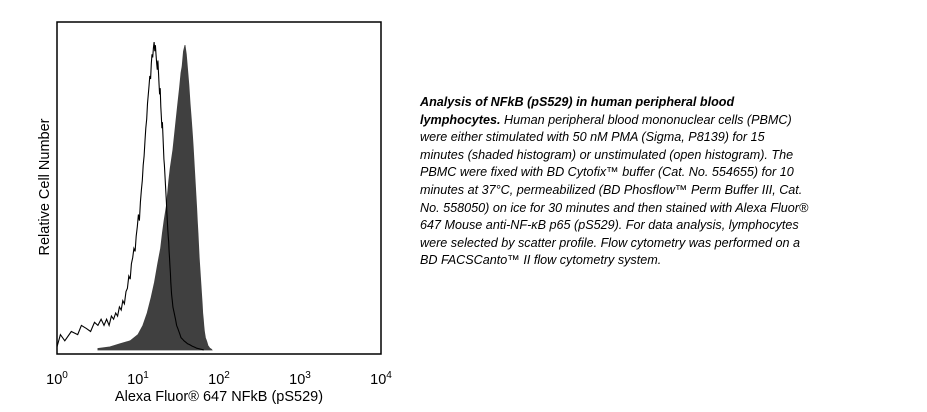 The width and height of the screenshot is (927, 412). Describe the element at coordinates (155, 198) in the screenshot. I see `stimulated-histogram-shaded` at that location.